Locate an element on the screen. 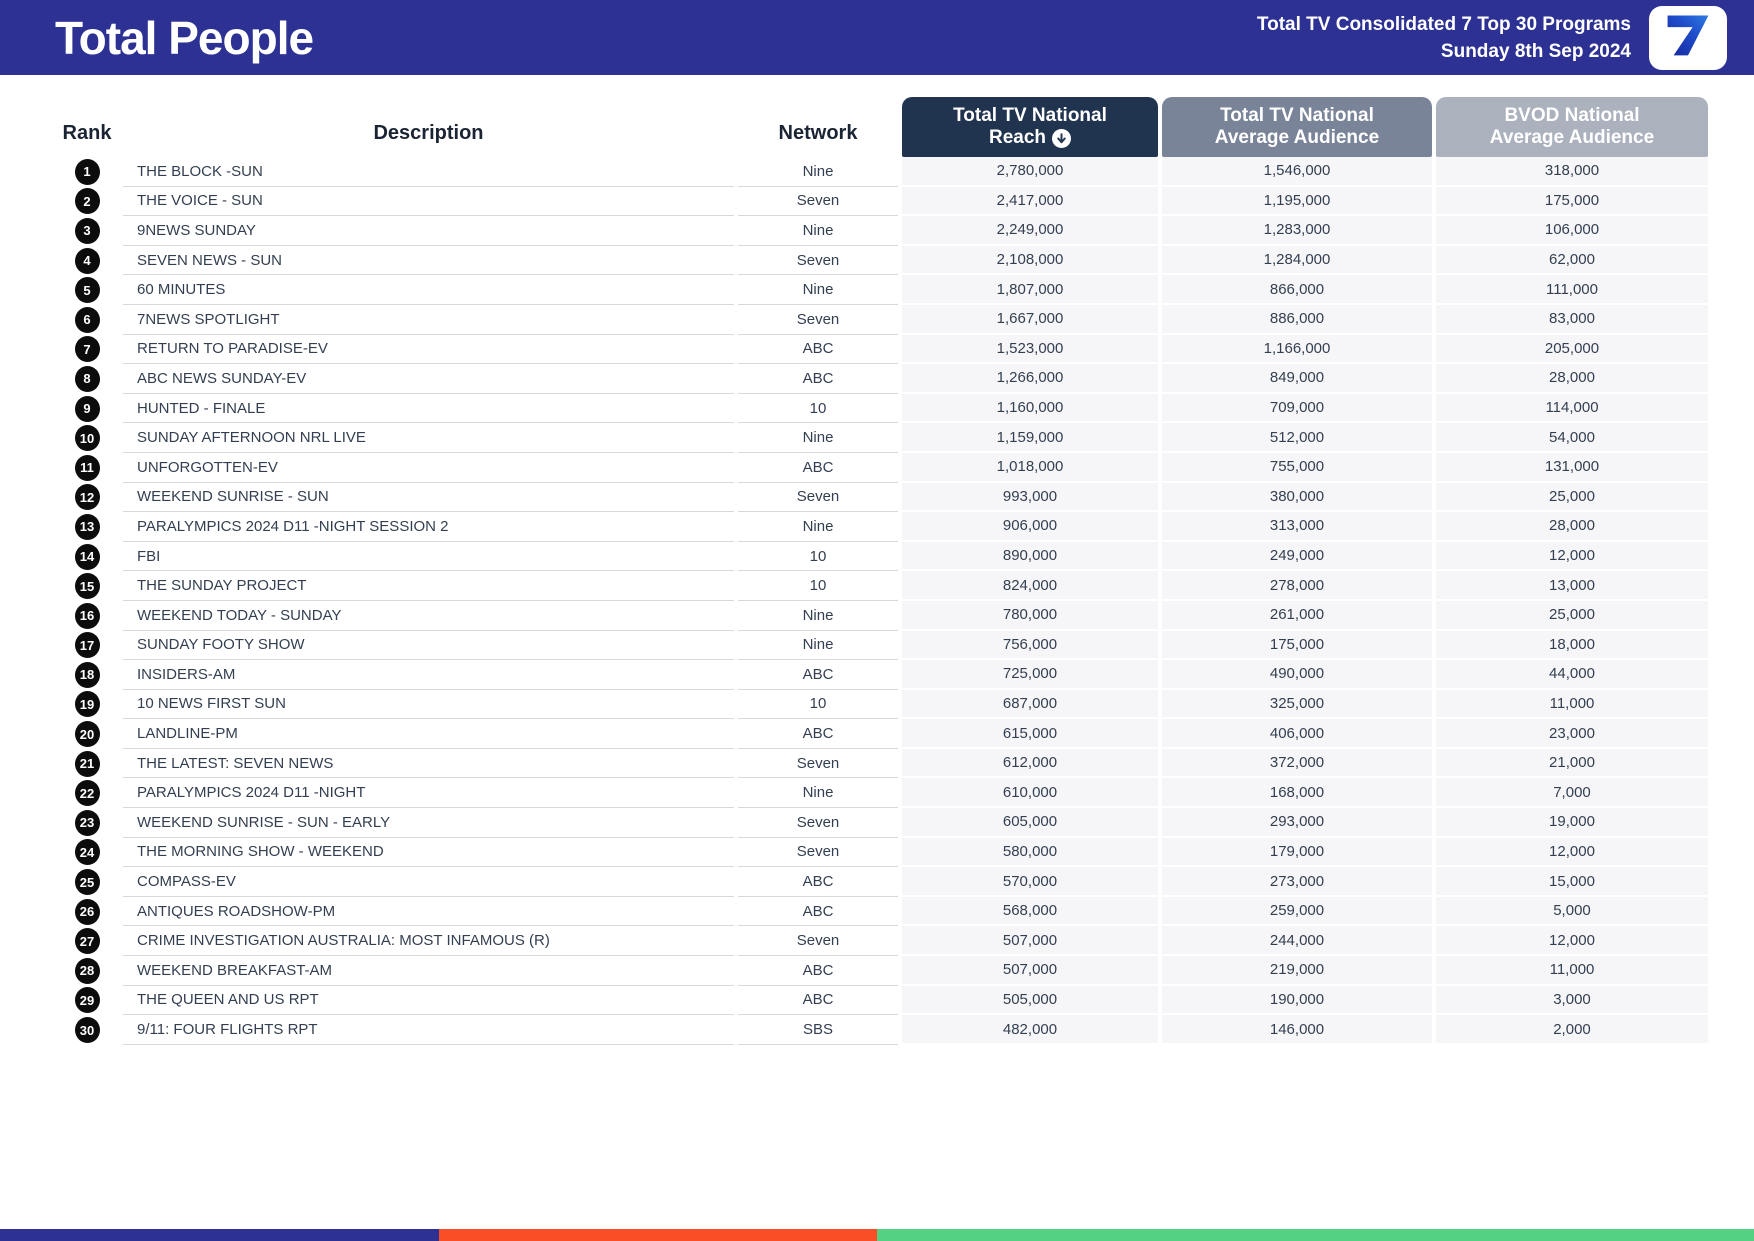  reach-cell: 610,000 is located at coordinates (1030, 793).